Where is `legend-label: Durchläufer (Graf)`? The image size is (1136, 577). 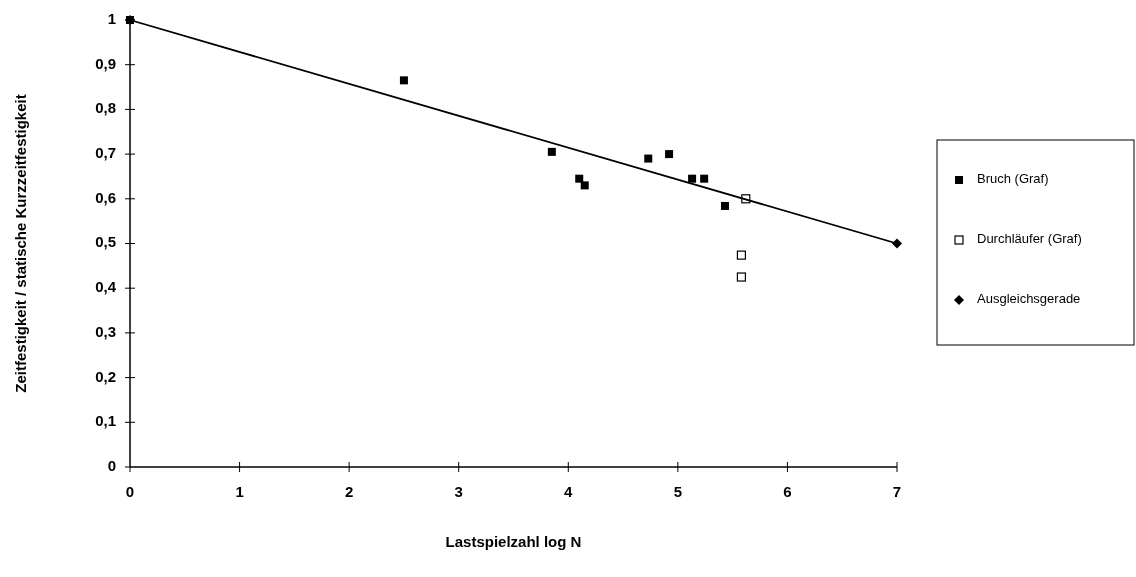 legend-label: Durchläufer (Graf) is located at coordinates (1029, 239).